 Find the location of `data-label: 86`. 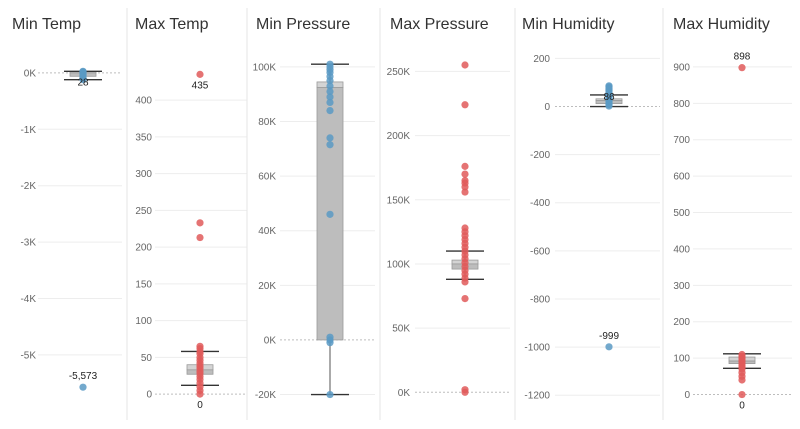

data-label: 86 is located at coordinates (609, 97).